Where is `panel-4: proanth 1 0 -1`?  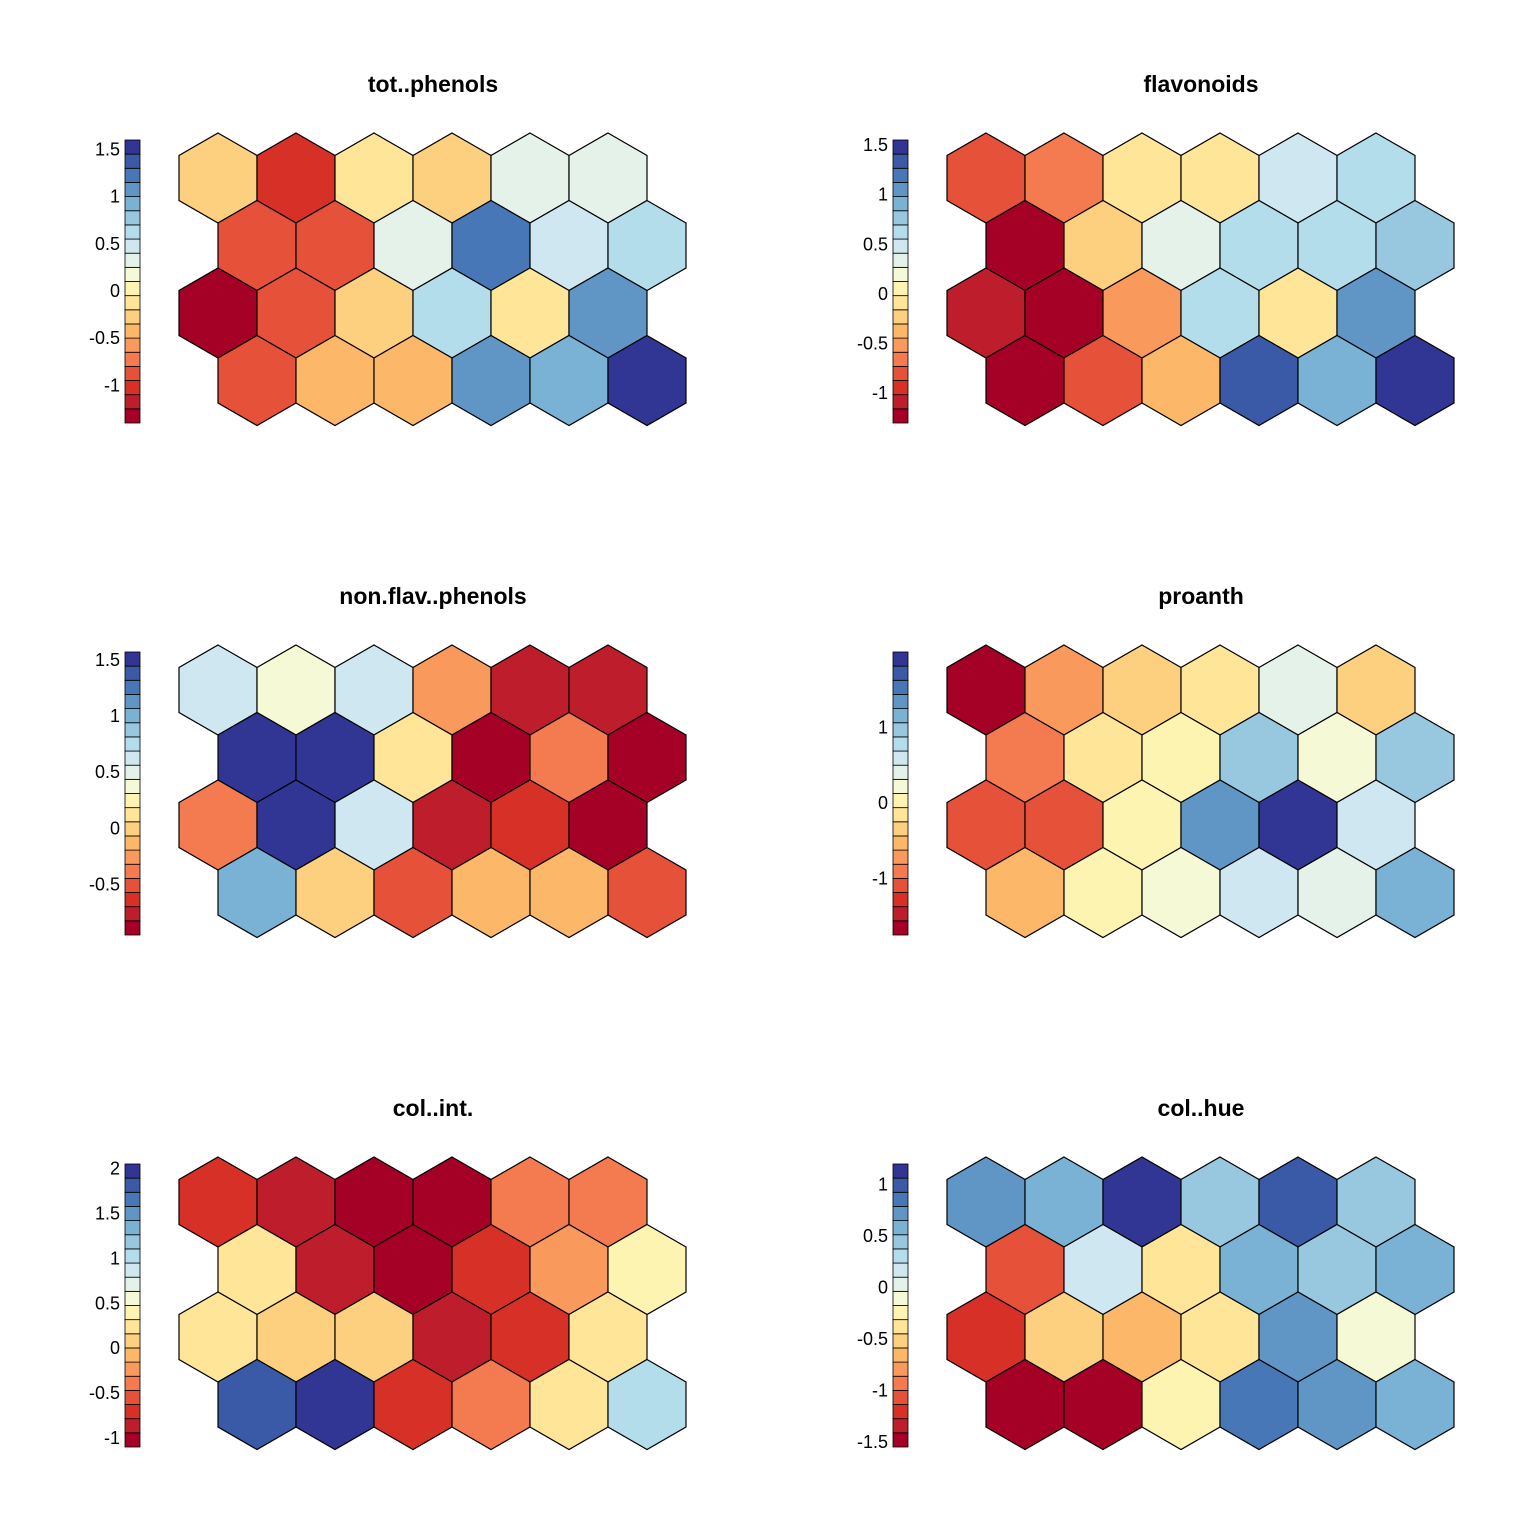 panel-4: proanth 1 0 -1 is located at coordinates (1163, 761).